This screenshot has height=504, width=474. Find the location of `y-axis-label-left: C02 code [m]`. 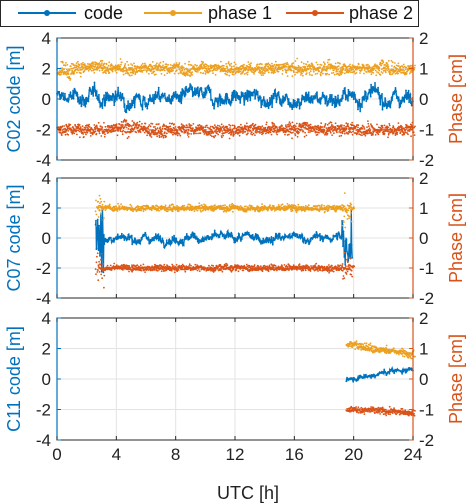

y-axis-label-left: C02 code [m] is located at coordinates (14, 98).